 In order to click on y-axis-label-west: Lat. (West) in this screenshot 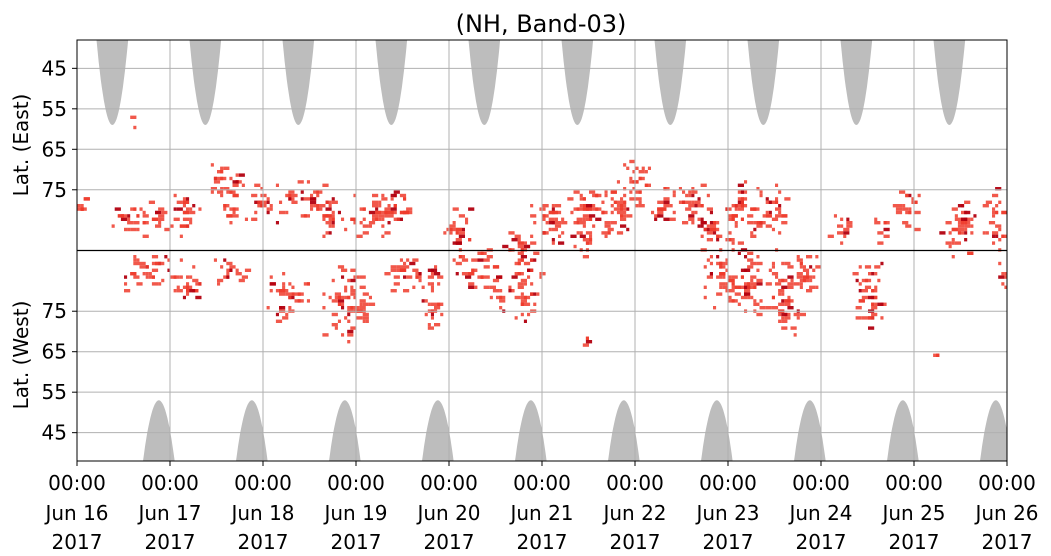, I will do `click(21, 355)`.